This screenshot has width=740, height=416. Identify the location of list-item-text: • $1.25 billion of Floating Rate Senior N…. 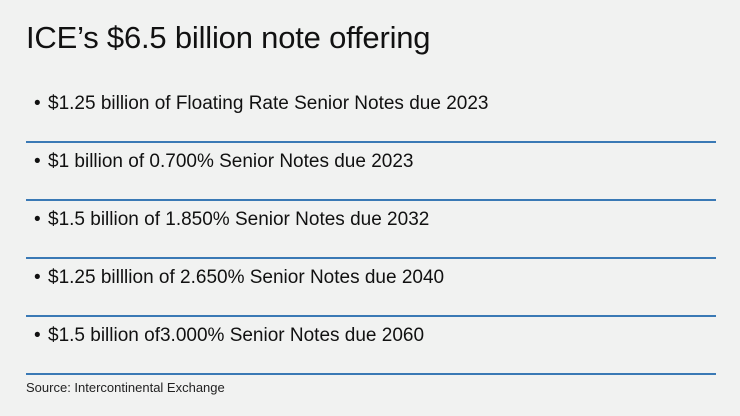
(261, 104).